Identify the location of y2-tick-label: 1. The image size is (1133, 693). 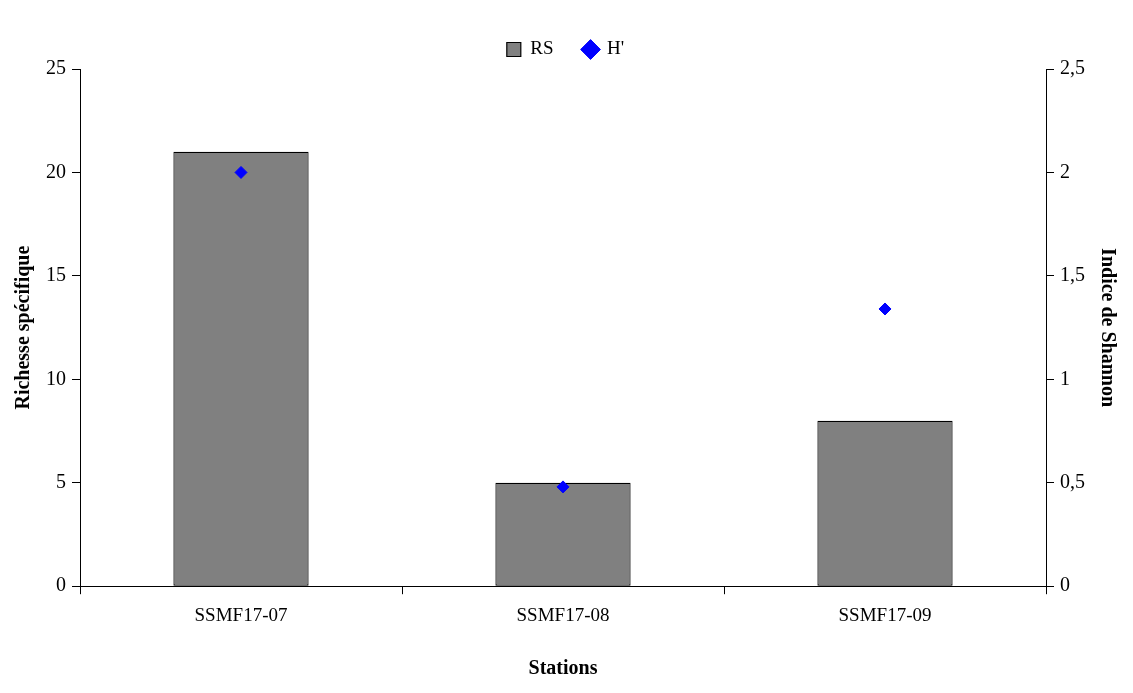
(1065, 377).